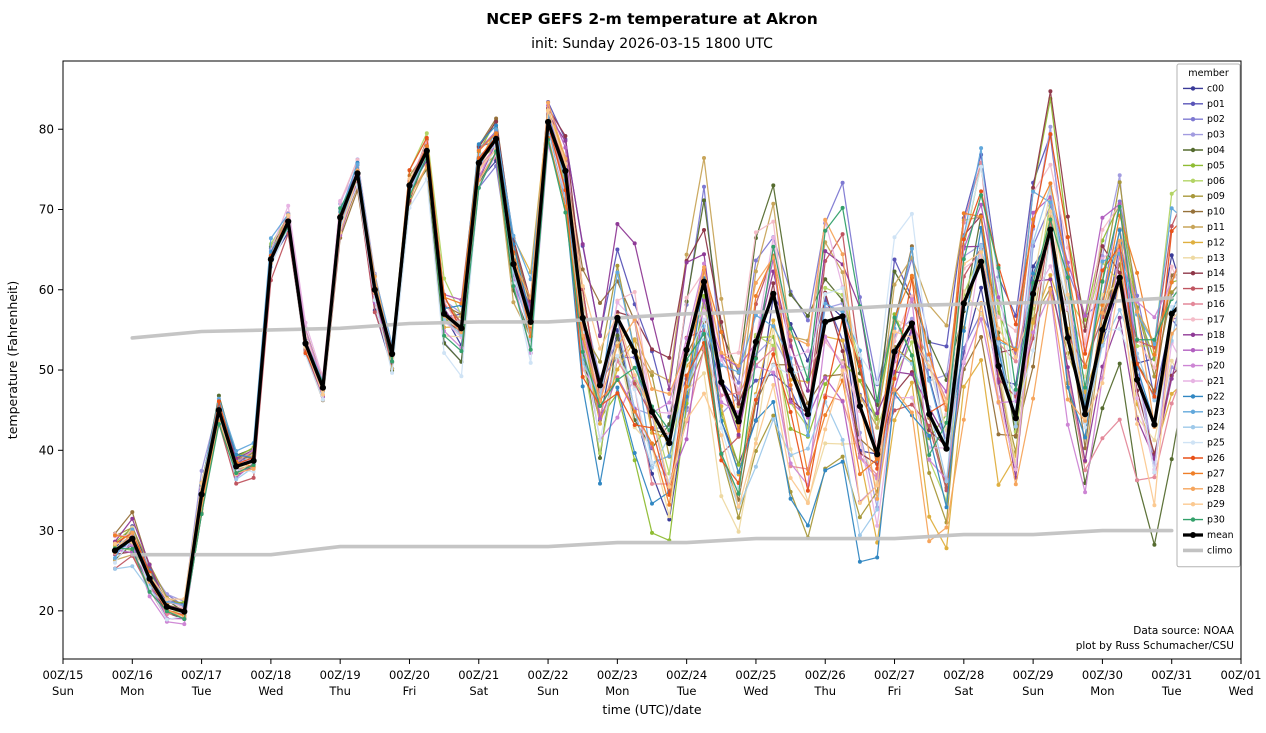  Describe the element at coordinates (1216, 458) in the screenshot. I see `legend-entry-label: p26` at that location.